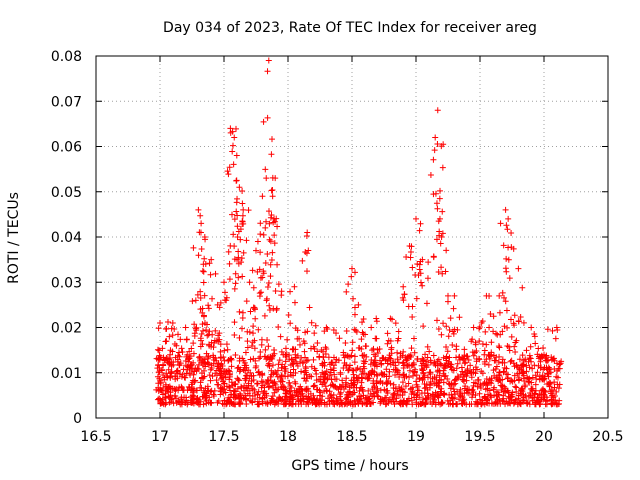 The width and height of the screenshot is (640, 480). Describe the element at coordinates (95, 437) in the screenshot. I see `x-tick-label: 16.5` at that location.